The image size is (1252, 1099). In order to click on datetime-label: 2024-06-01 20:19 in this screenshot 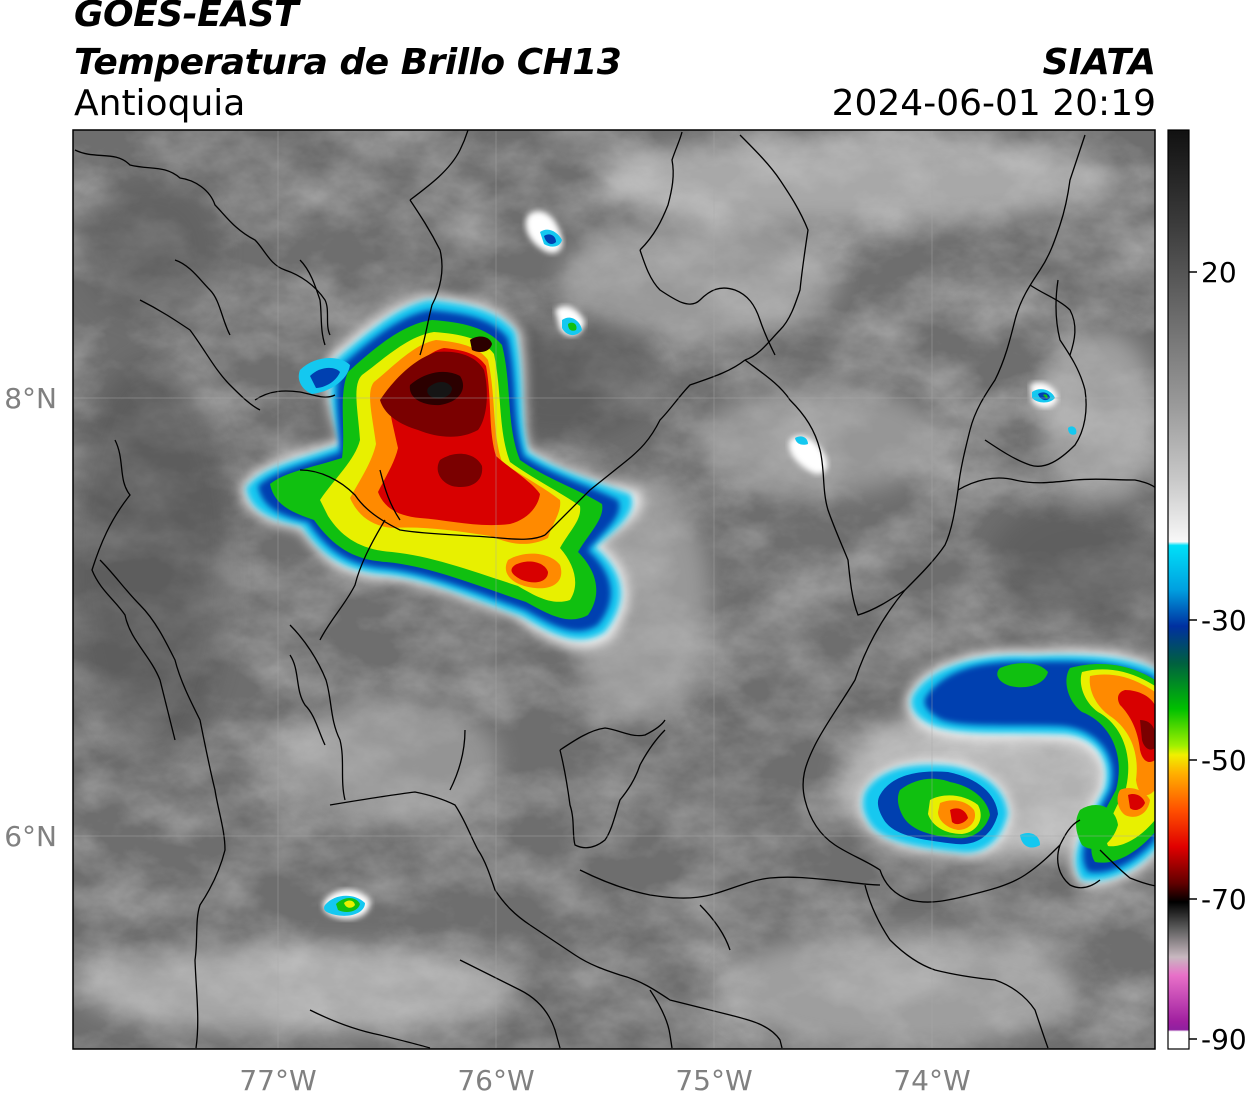, I will do `click(993, 103)`.